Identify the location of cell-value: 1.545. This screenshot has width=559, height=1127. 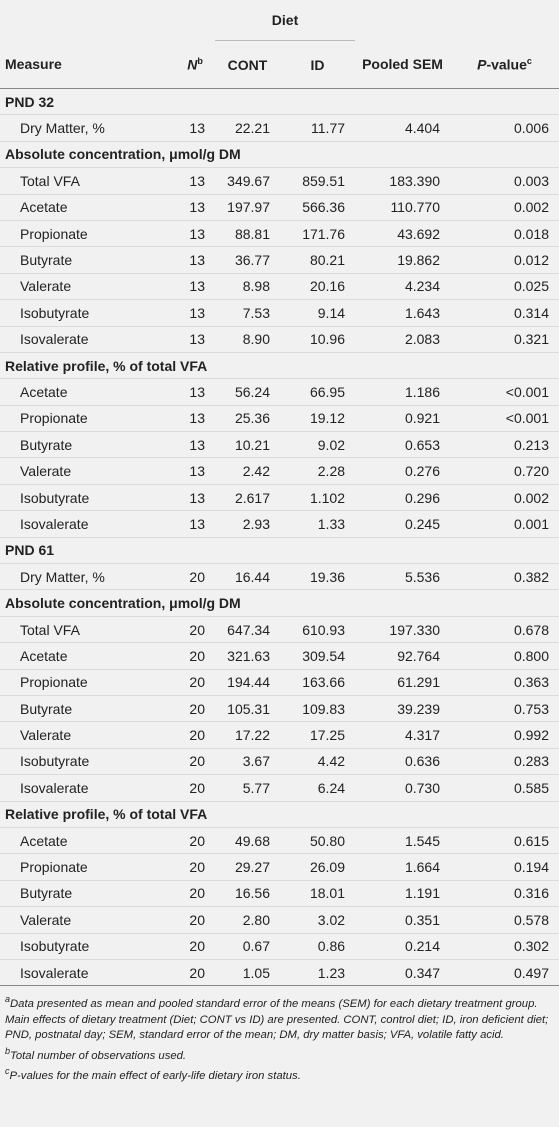
(403, 841).